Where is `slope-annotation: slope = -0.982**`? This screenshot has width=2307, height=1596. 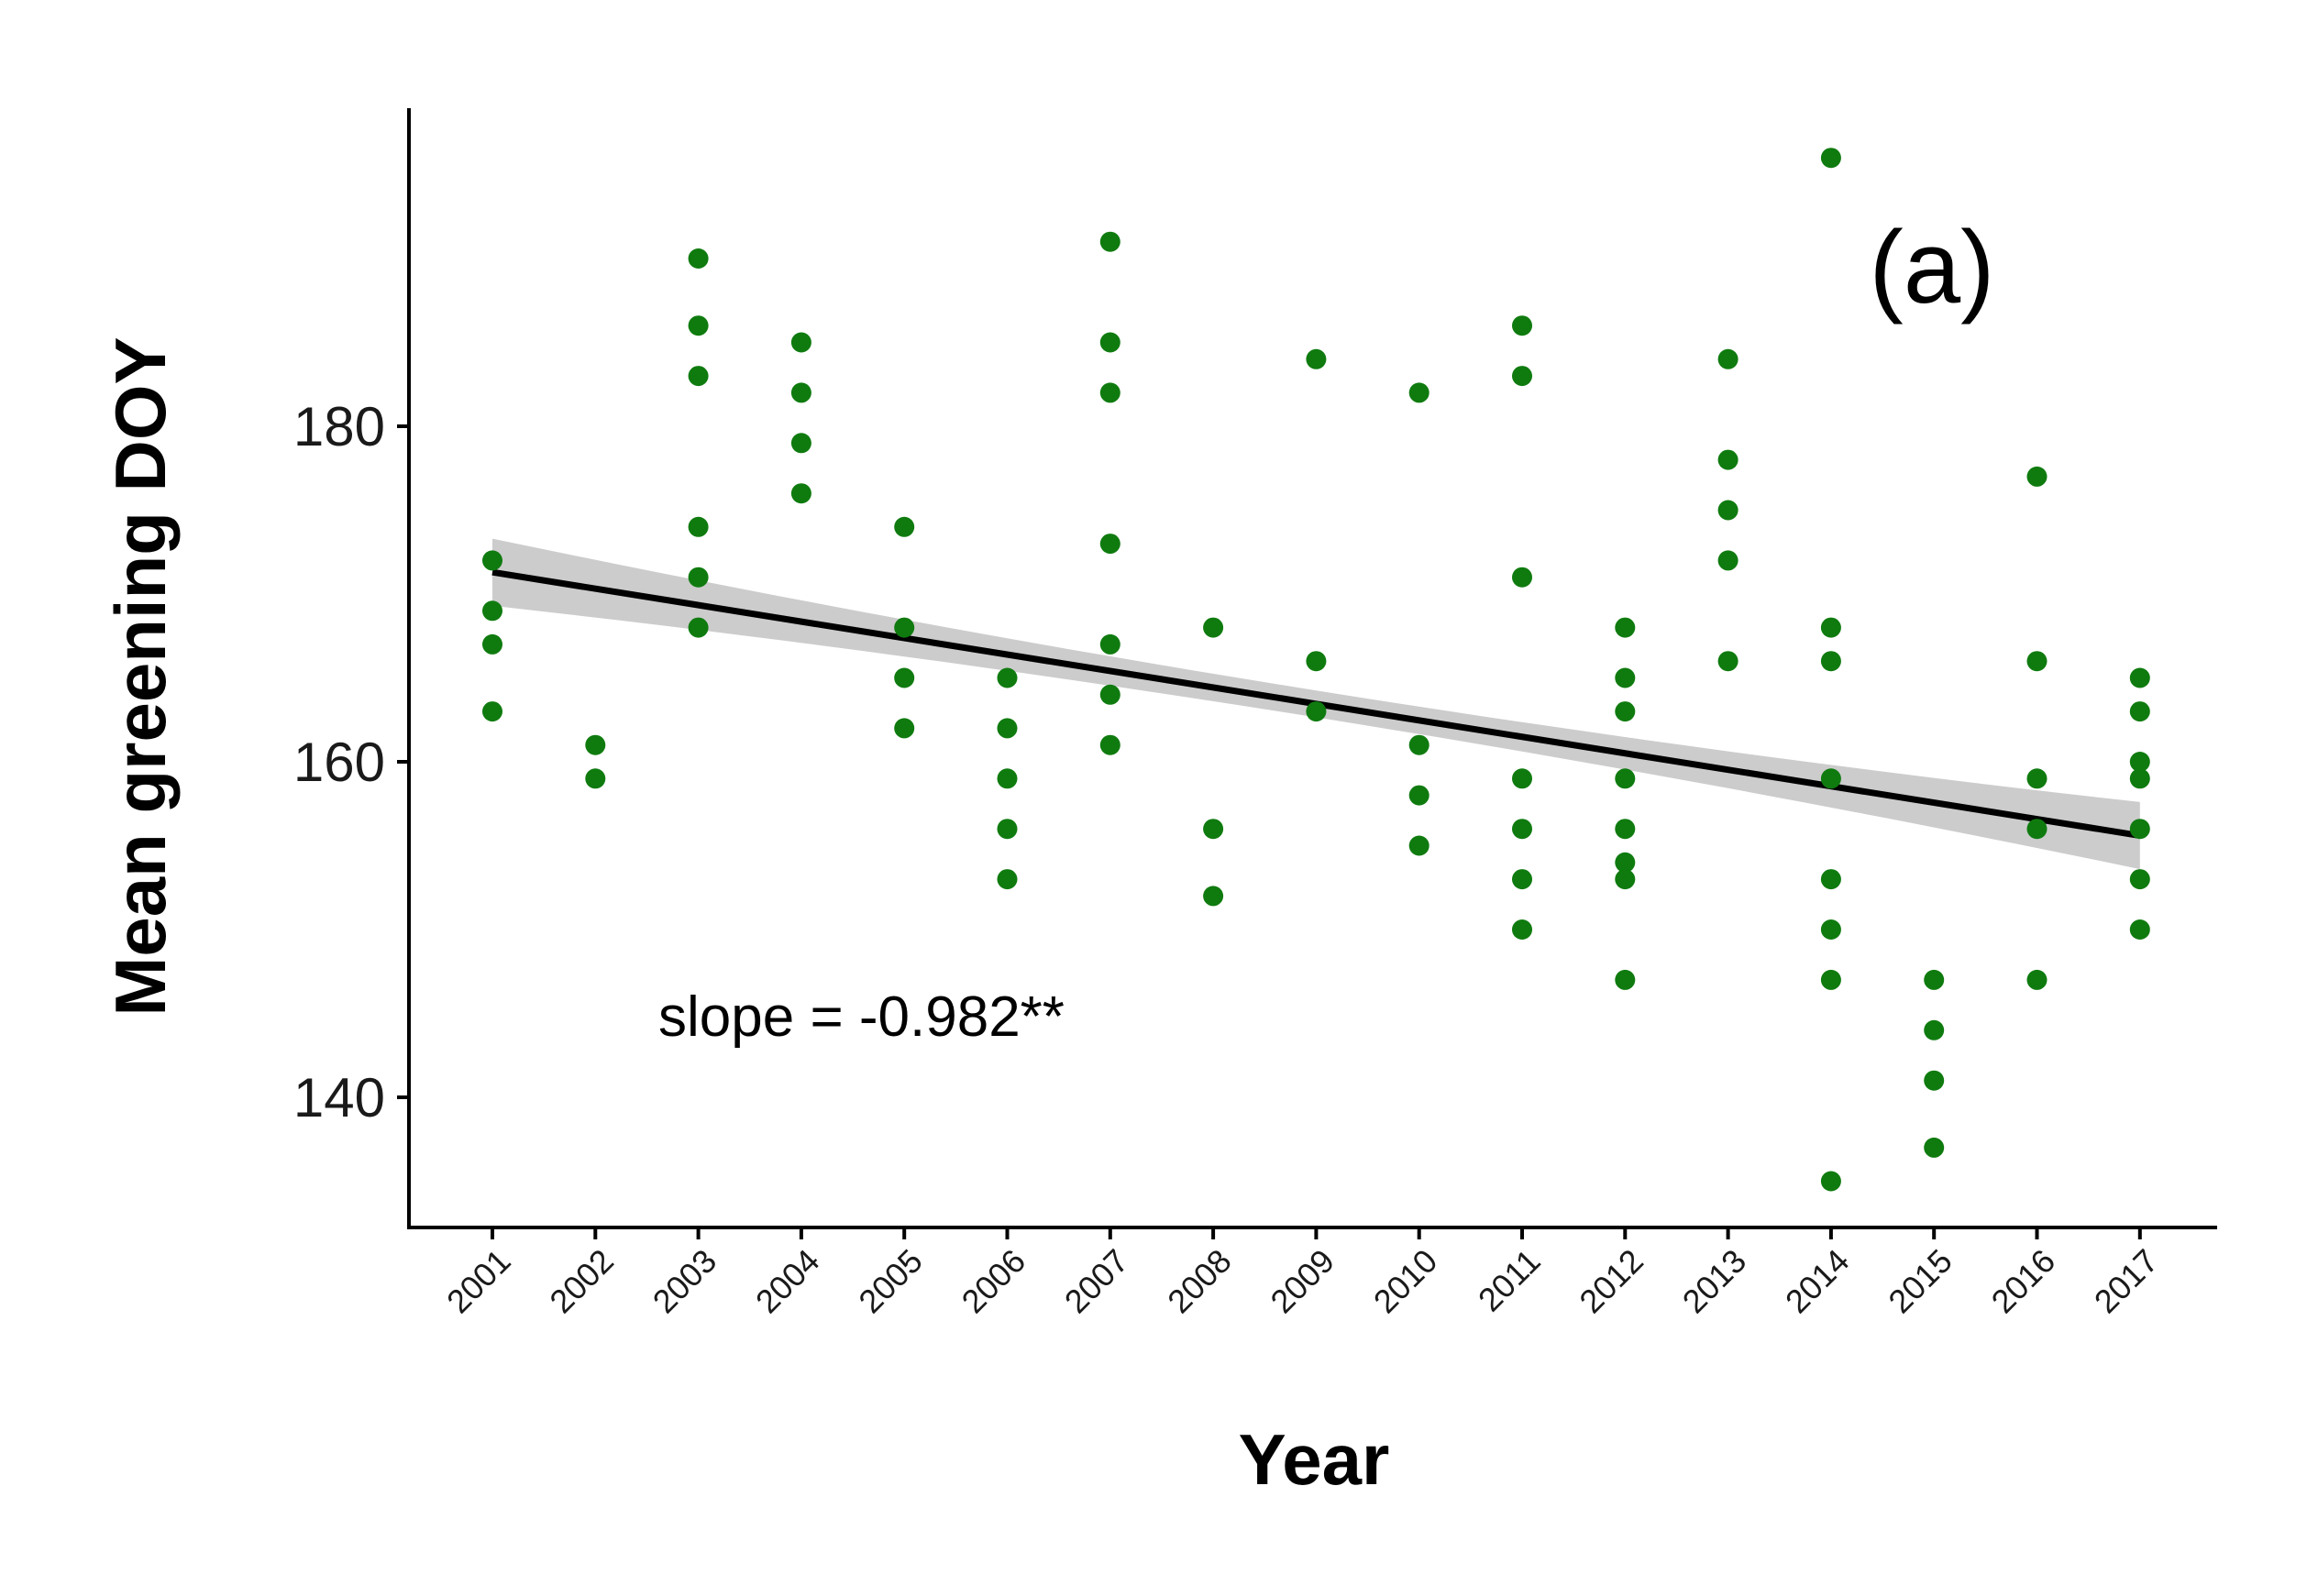
slope-annotation: slope = -0.982** is located at coordinates (861, 1017).